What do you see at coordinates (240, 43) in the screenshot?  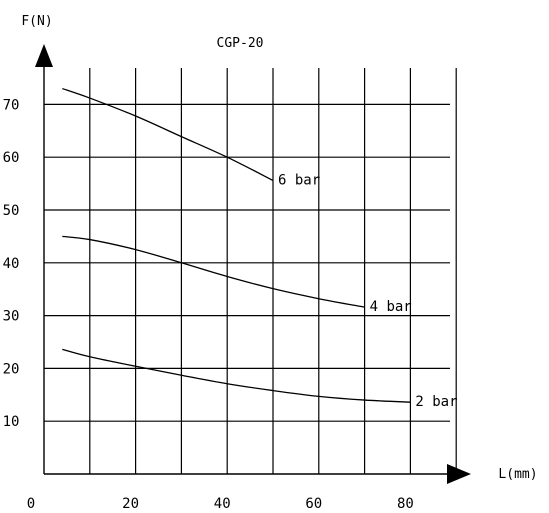 I see `chart-title: CGP-20` at bounding box center [240, 43].